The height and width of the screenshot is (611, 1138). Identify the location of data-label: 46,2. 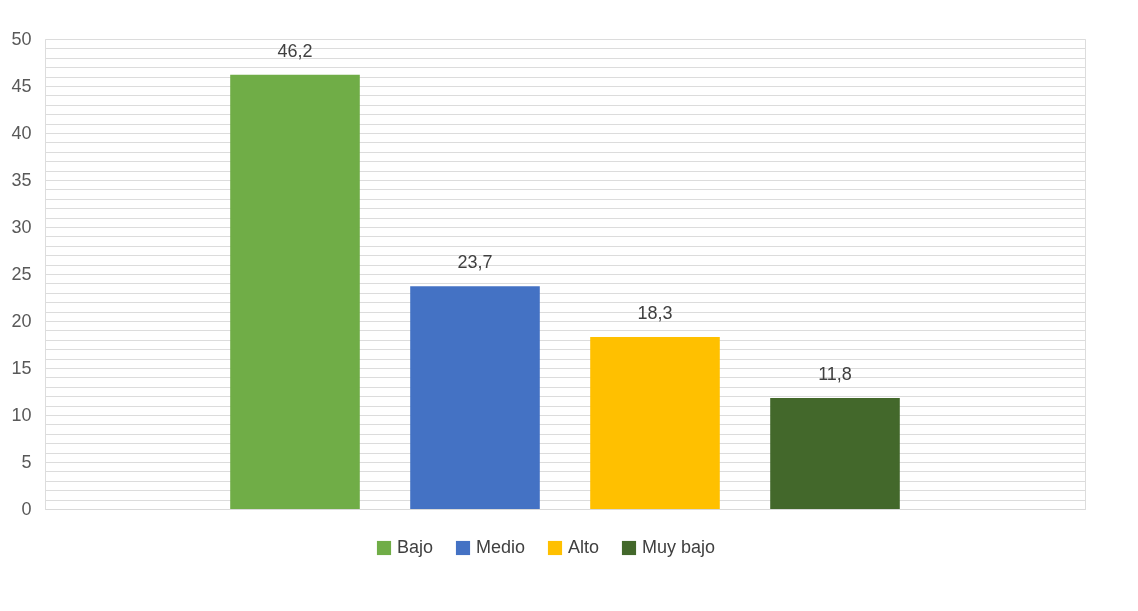
(295, 50).